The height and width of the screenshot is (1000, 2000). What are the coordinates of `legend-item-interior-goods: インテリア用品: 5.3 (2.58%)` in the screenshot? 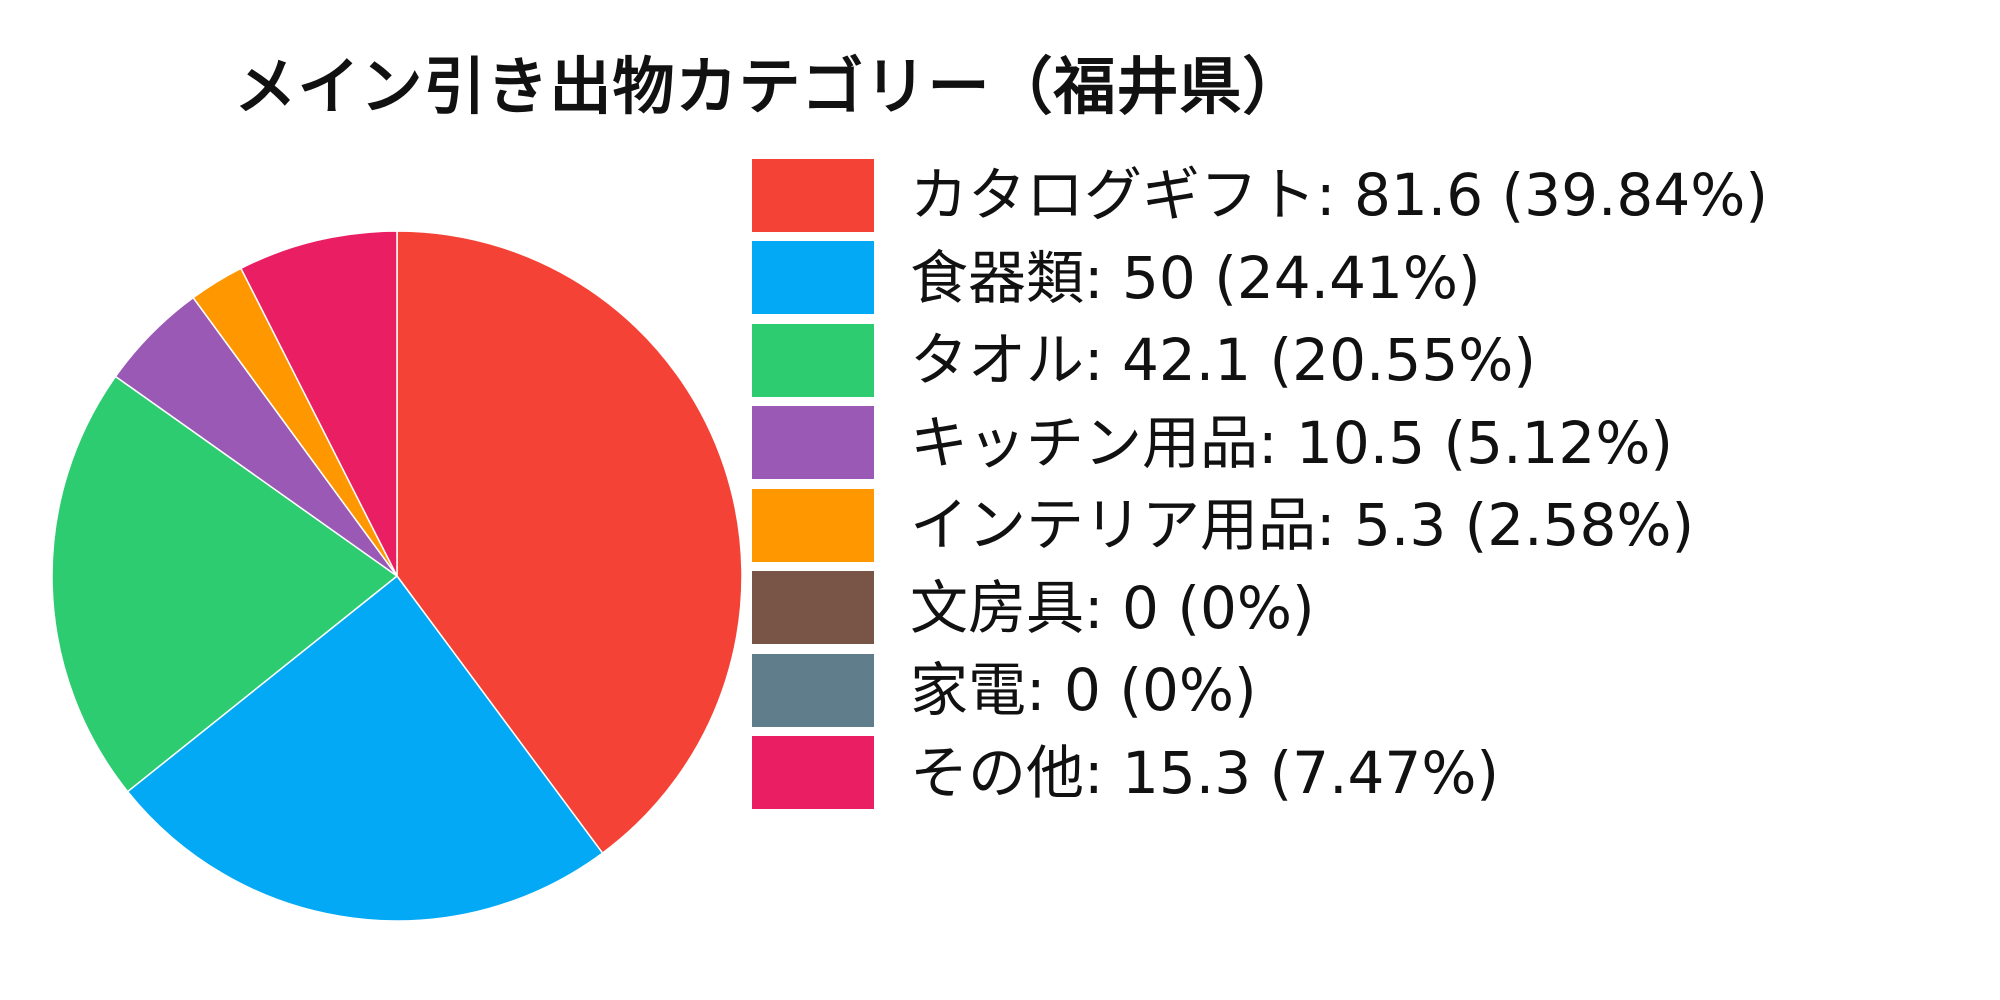 It's located at (1260, 525).